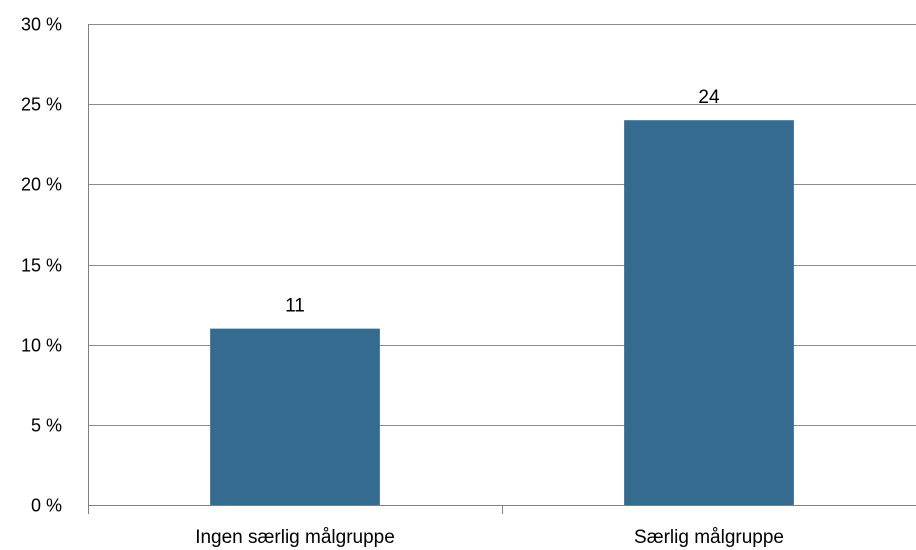  Describe the element at coordinates (295, 537) in the screenshot. I see `category-label: Ingen særlig målgruppe` at that location.